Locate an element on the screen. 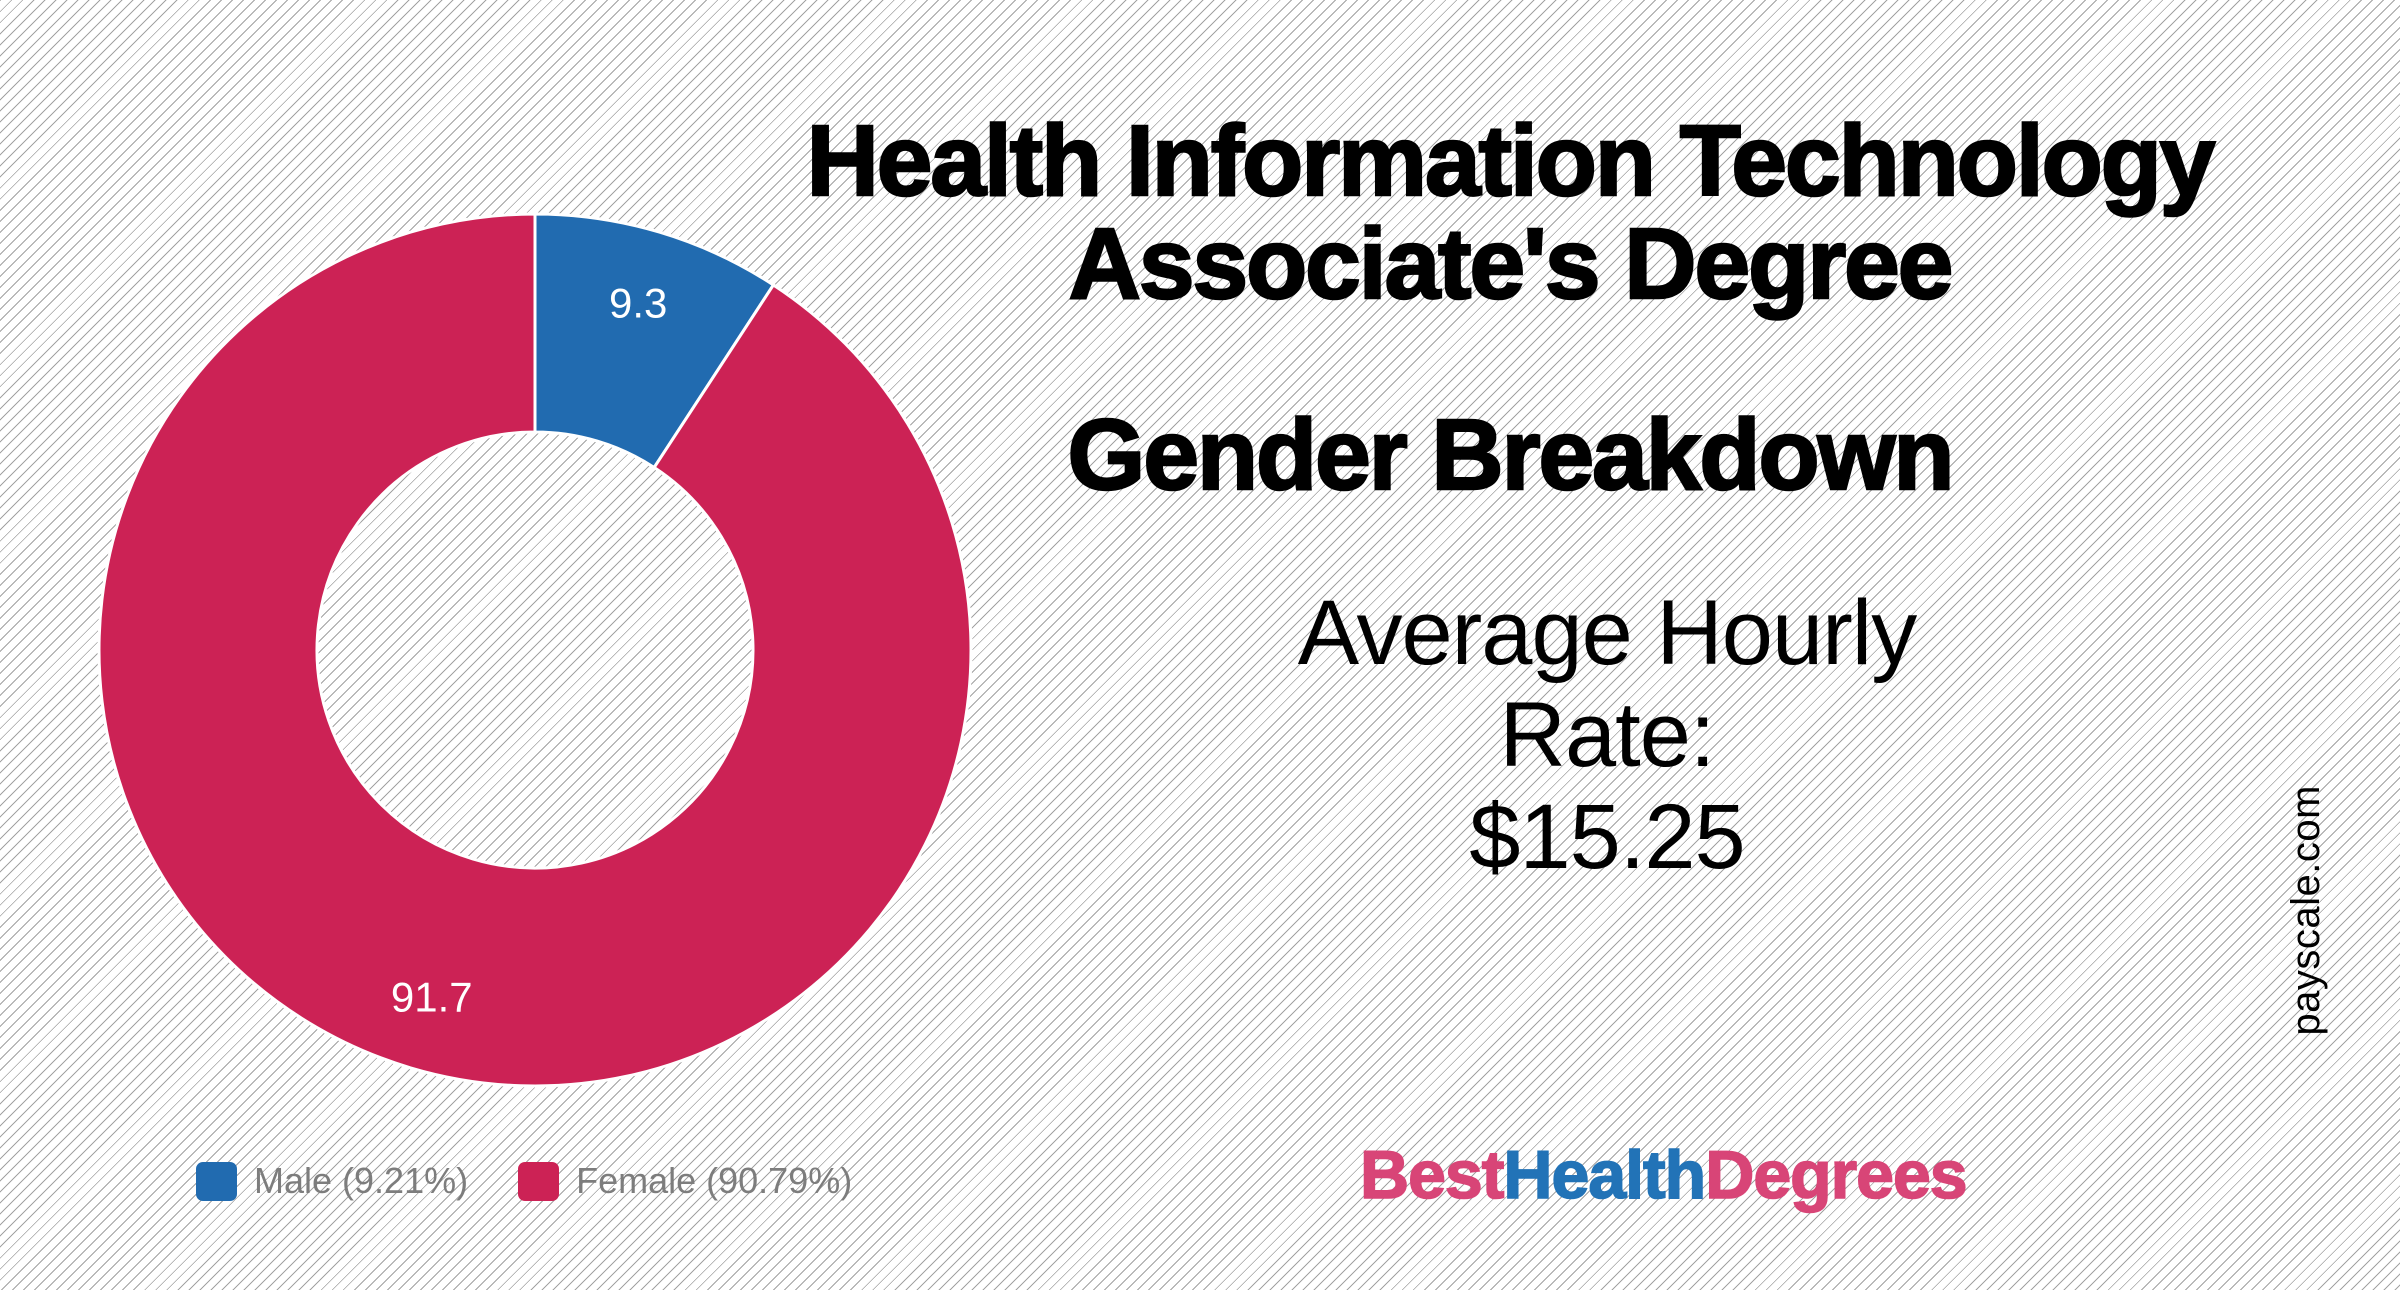  average-hourly-rate: Average Hourly Rate: $15.25 is located at coordinates (1607, 735).